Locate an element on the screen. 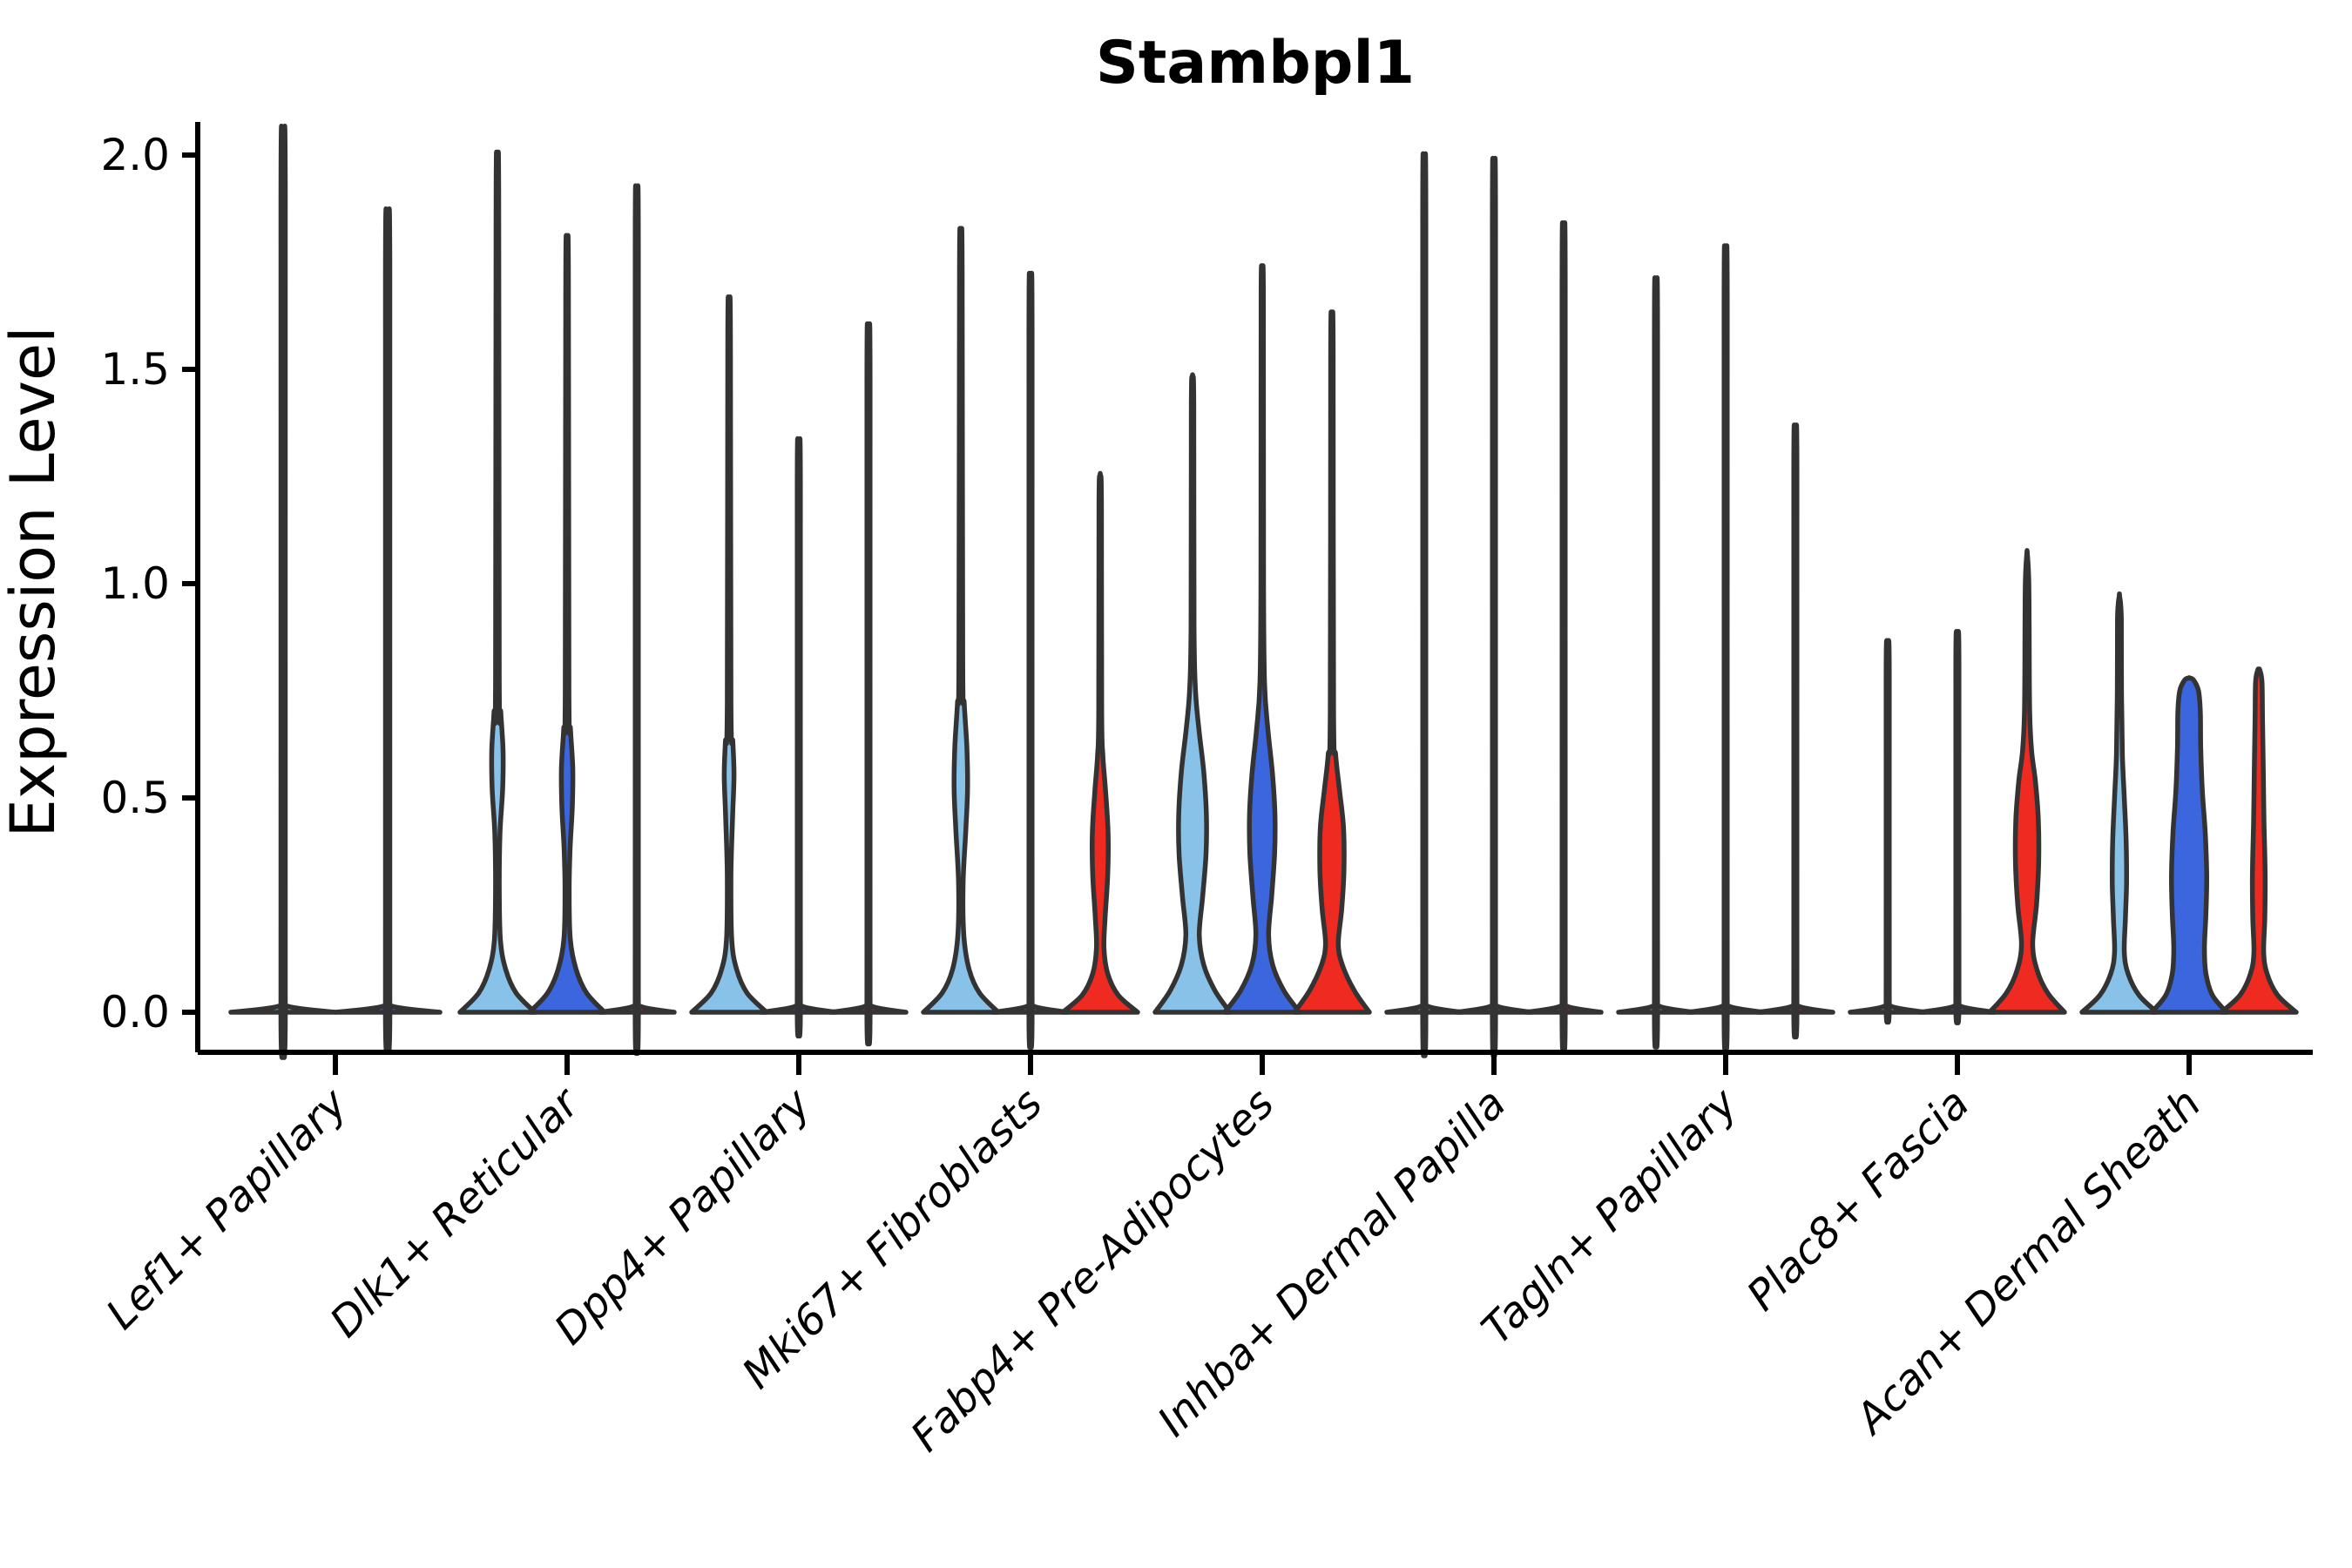  chart-title: Stambpl1 is located at coordinates (1255, 64).